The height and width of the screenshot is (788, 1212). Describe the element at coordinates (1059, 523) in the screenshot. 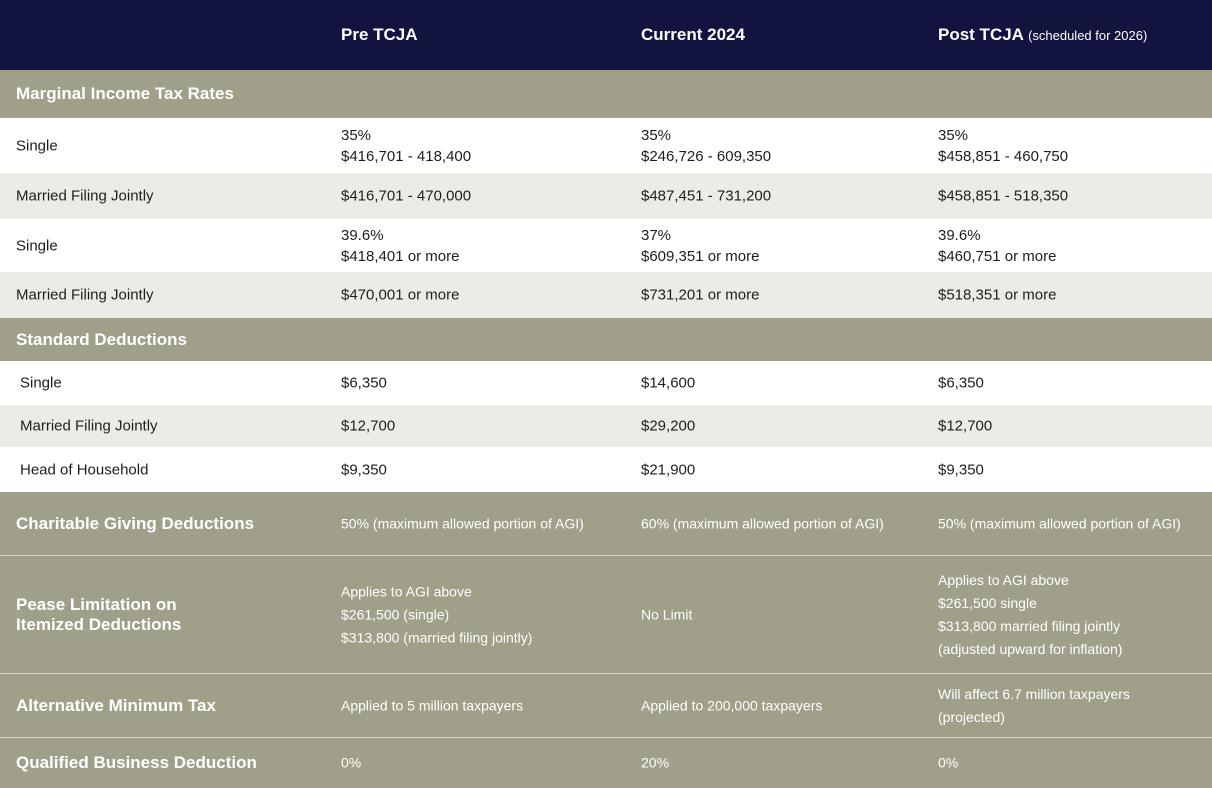

I see `cell-post: 50% (maximum allowed portion of AGI)` at that location.